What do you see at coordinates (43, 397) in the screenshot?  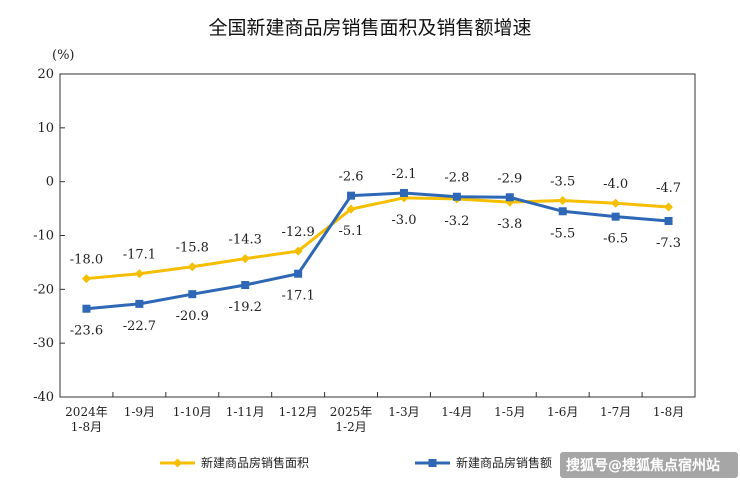 I see `y-tick-label: -40` at bounding box center [43, 397].